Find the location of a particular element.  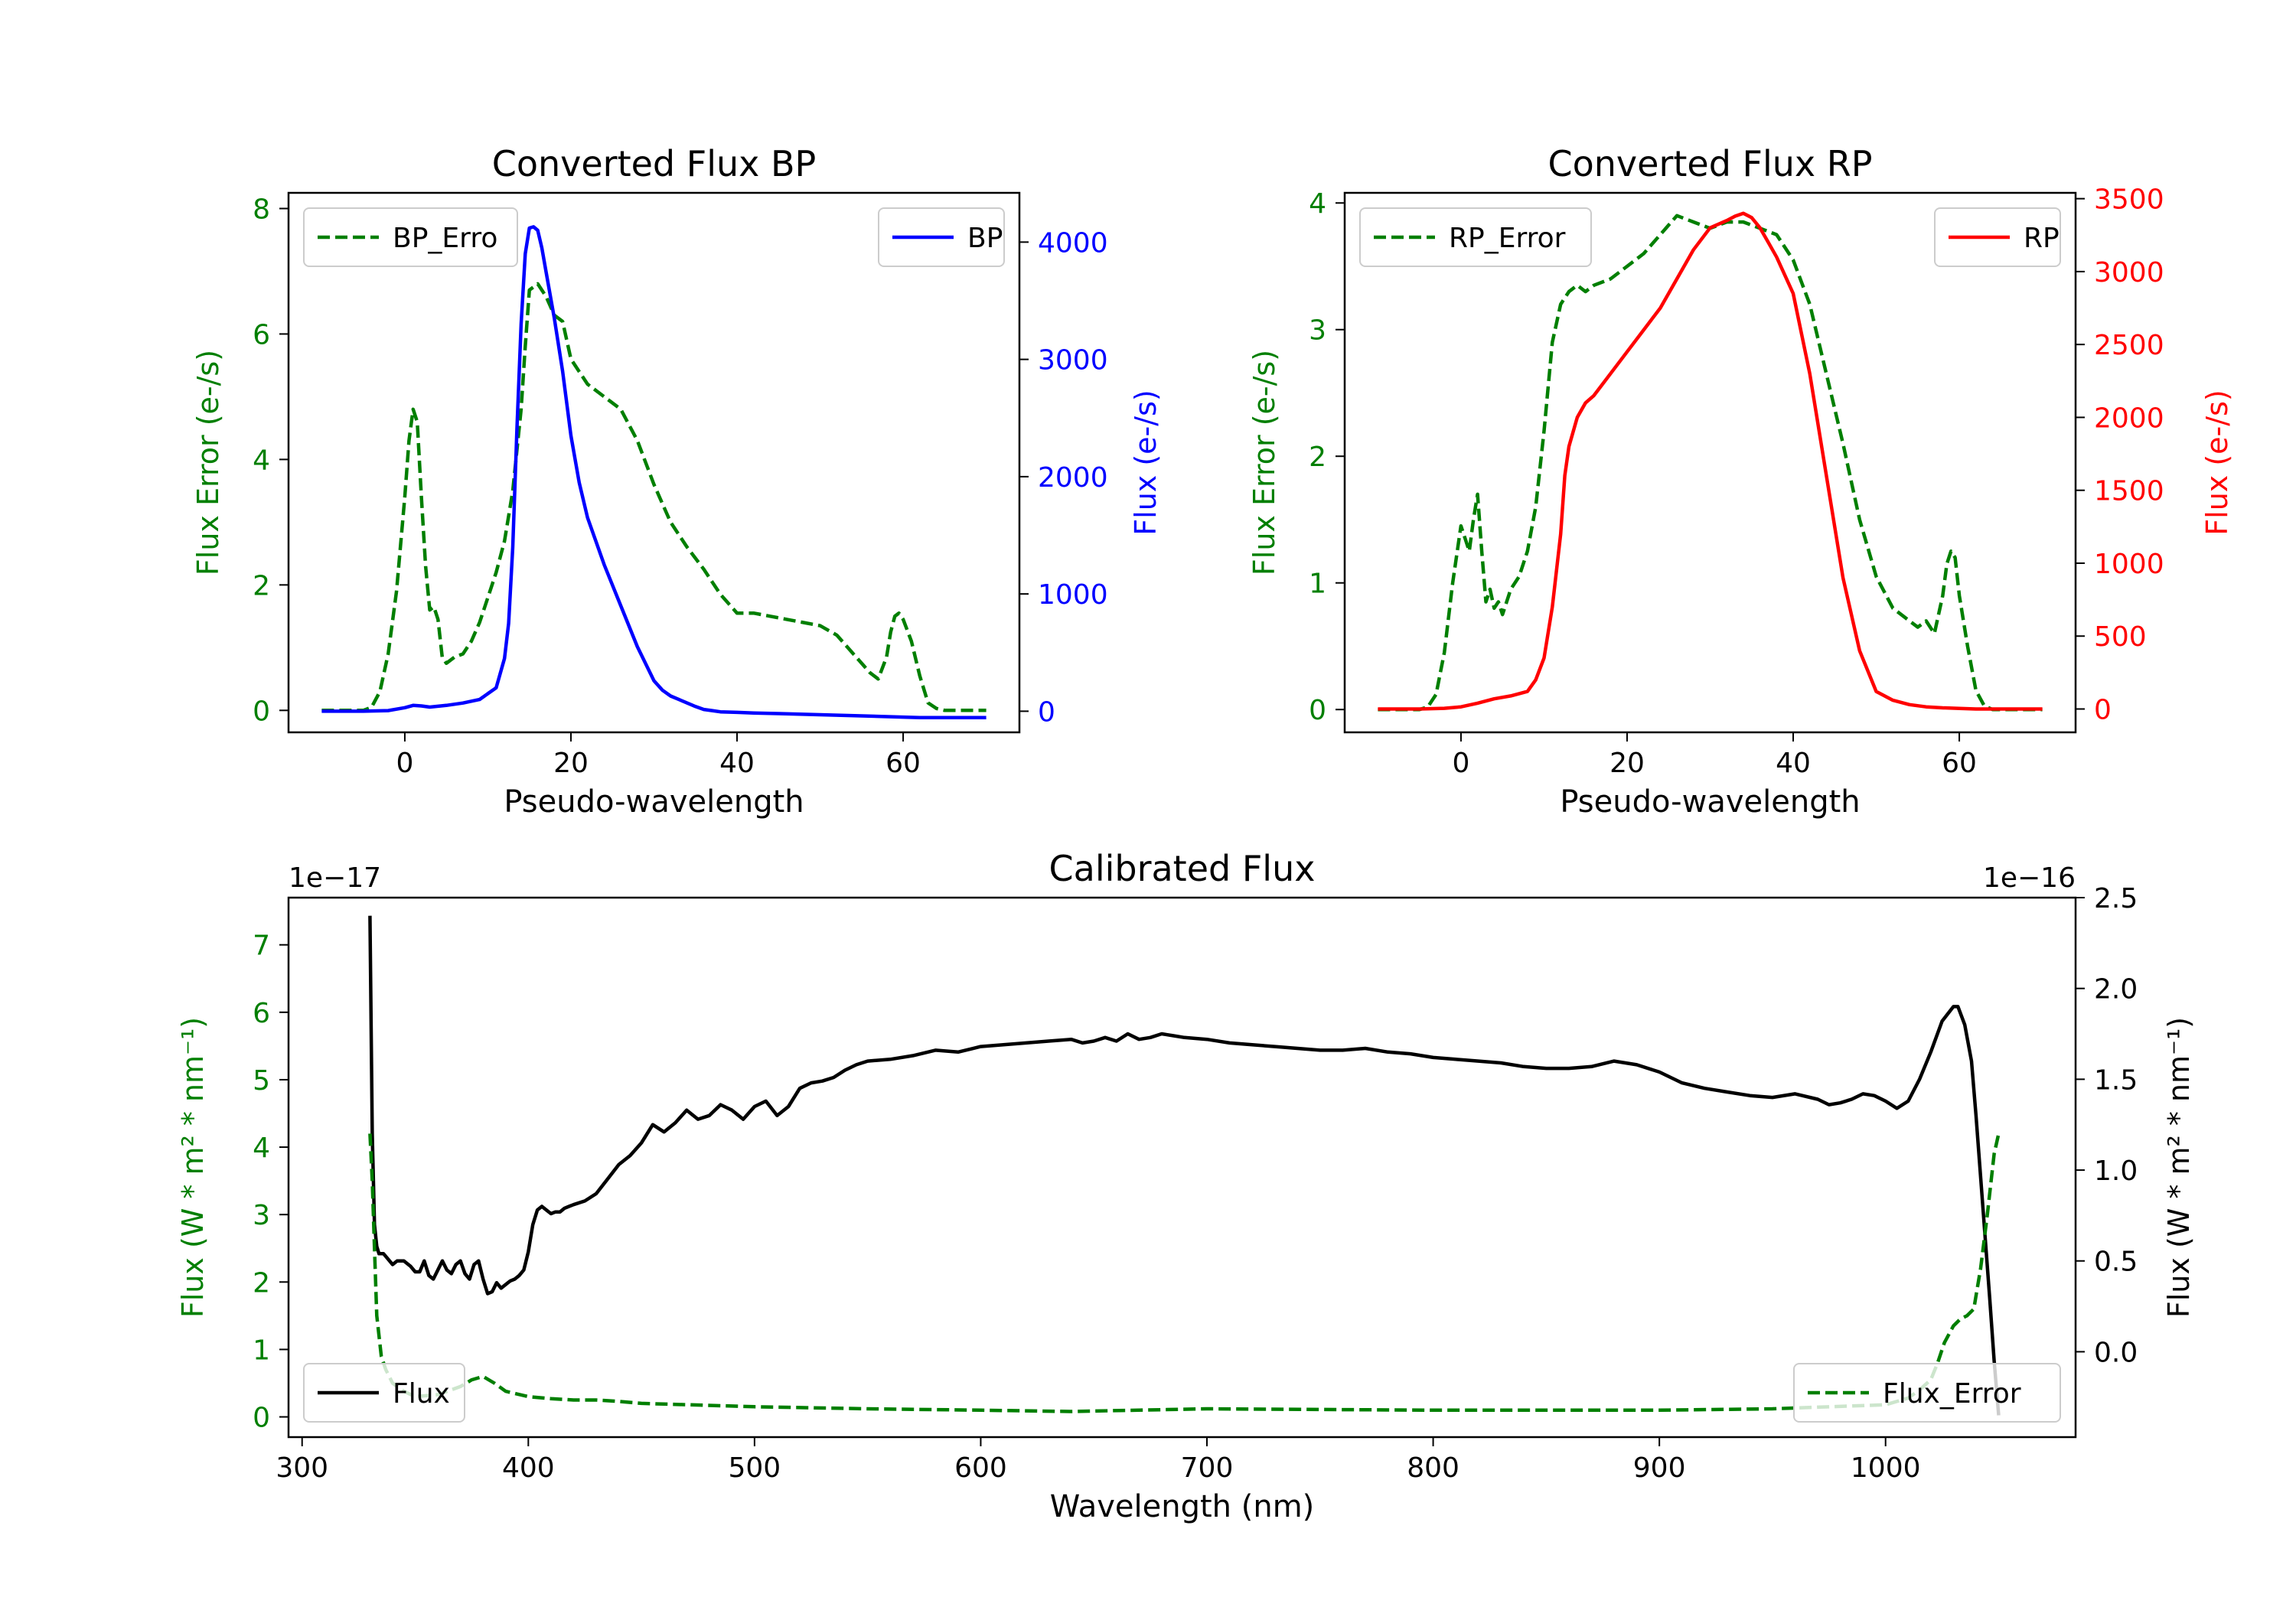

legend-left_series: RP_Error is located at coordinates (1475, 237).